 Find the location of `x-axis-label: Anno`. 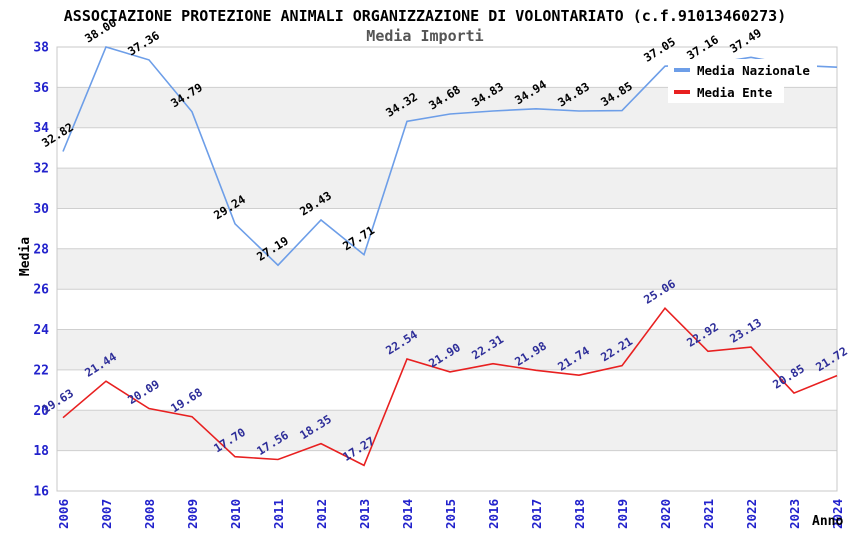

x-axis-label: Anno is located at coordinates (828, 521).